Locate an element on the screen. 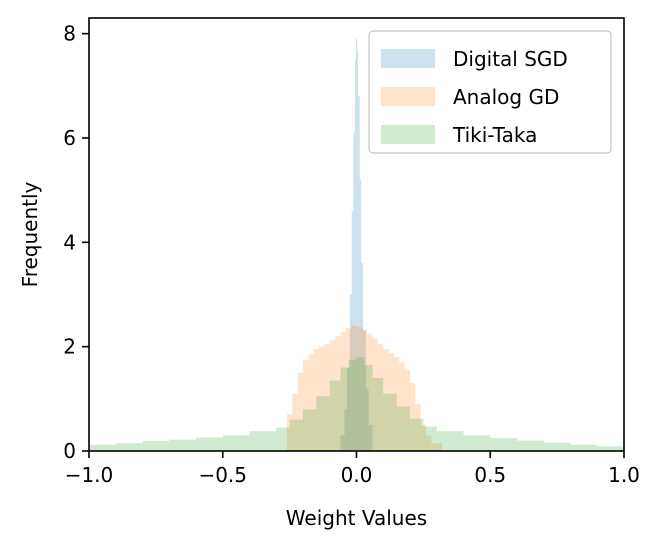 The height and width of the screenshot is (548, 664). x-axis-ticks: −1.0 −0.5 0.0 0.5 1.0 is located at coordinates (352, 469).